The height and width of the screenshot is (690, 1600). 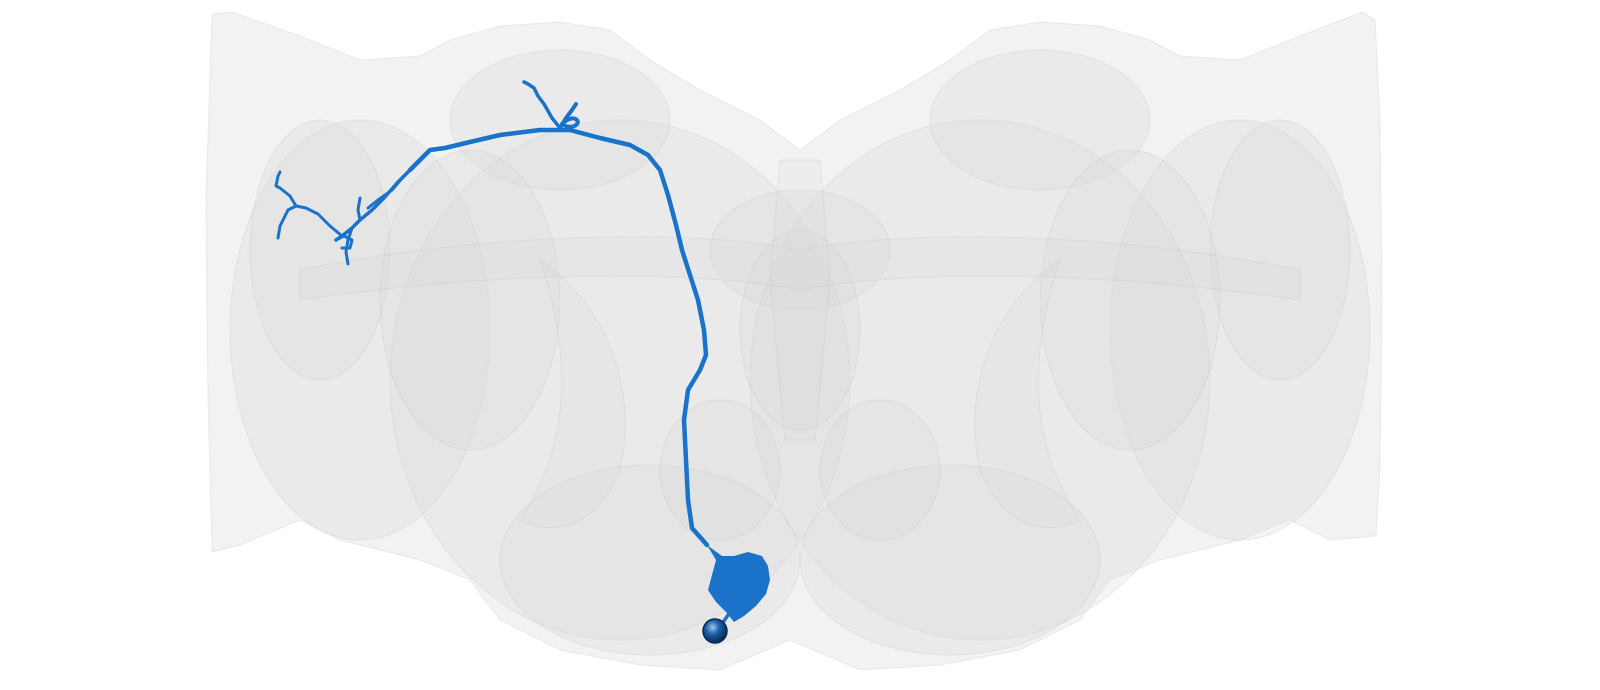 I want to click on right-calyx, so click(x=1040, y=120).